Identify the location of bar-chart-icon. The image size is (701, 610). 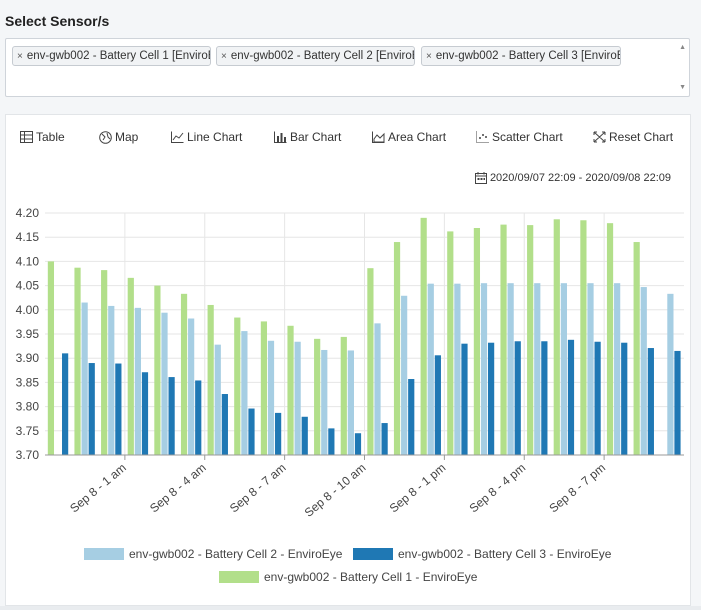
(280, 137).